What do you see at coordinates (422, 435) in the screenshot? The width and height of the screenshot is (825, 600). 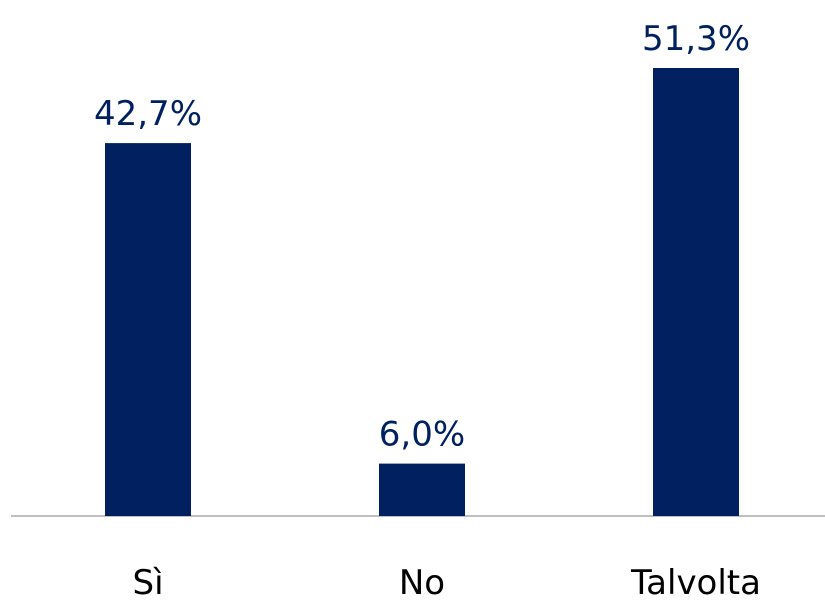 I see `data-label: 6,0%` at bounding box center [422, 435].